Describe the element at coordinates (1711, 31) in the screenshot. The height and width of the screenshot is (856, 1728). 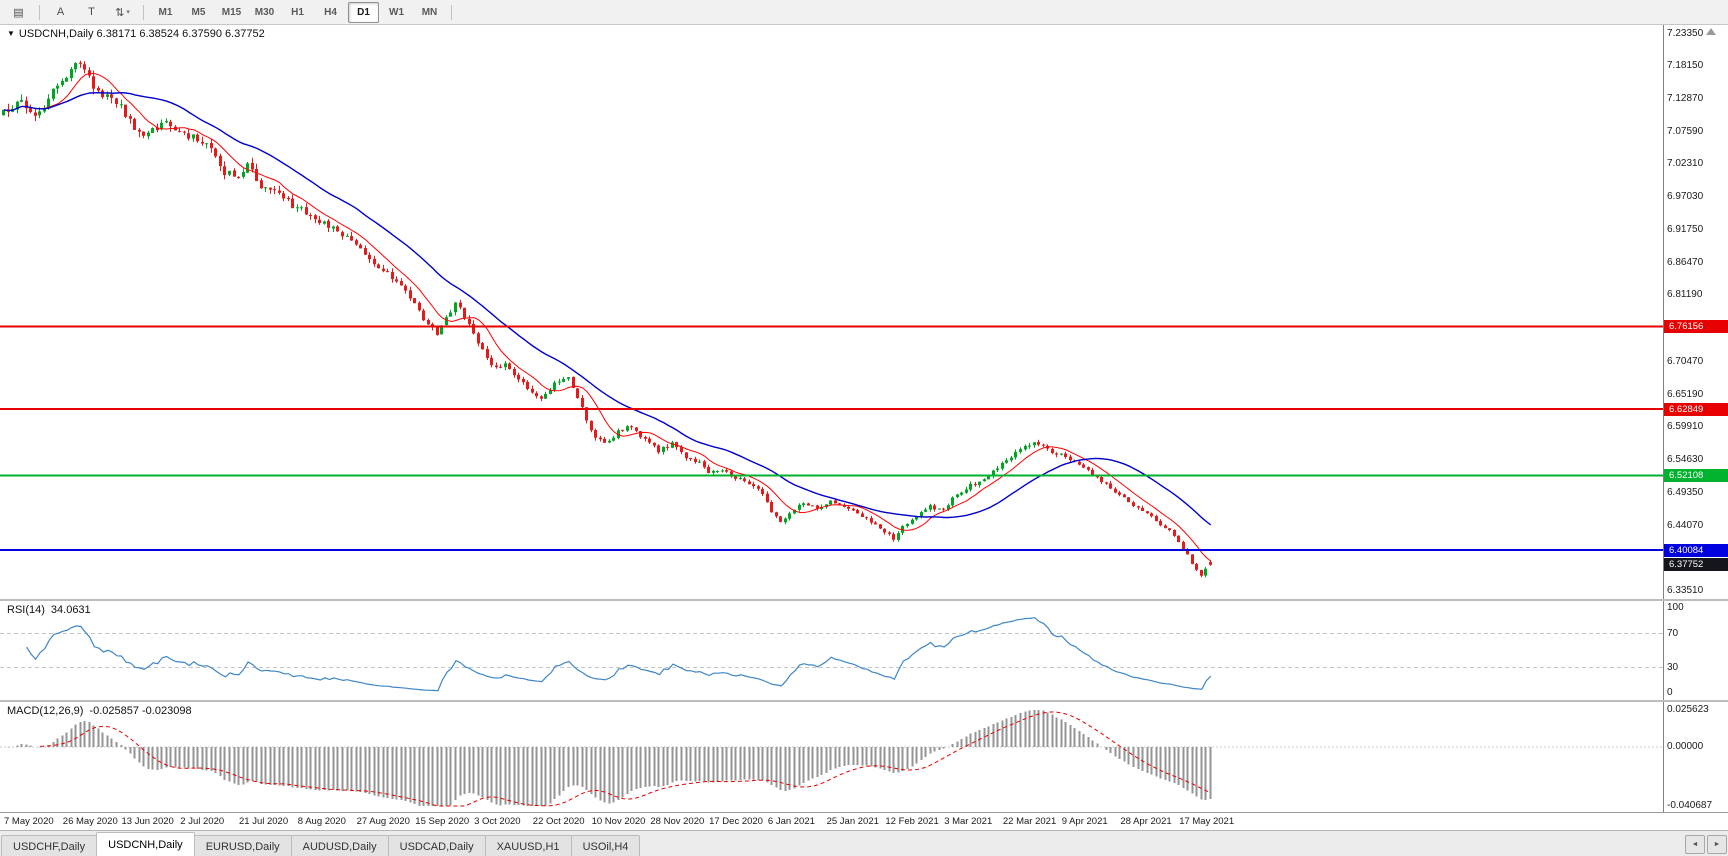
I see `scroll-marker-icon` at that location.